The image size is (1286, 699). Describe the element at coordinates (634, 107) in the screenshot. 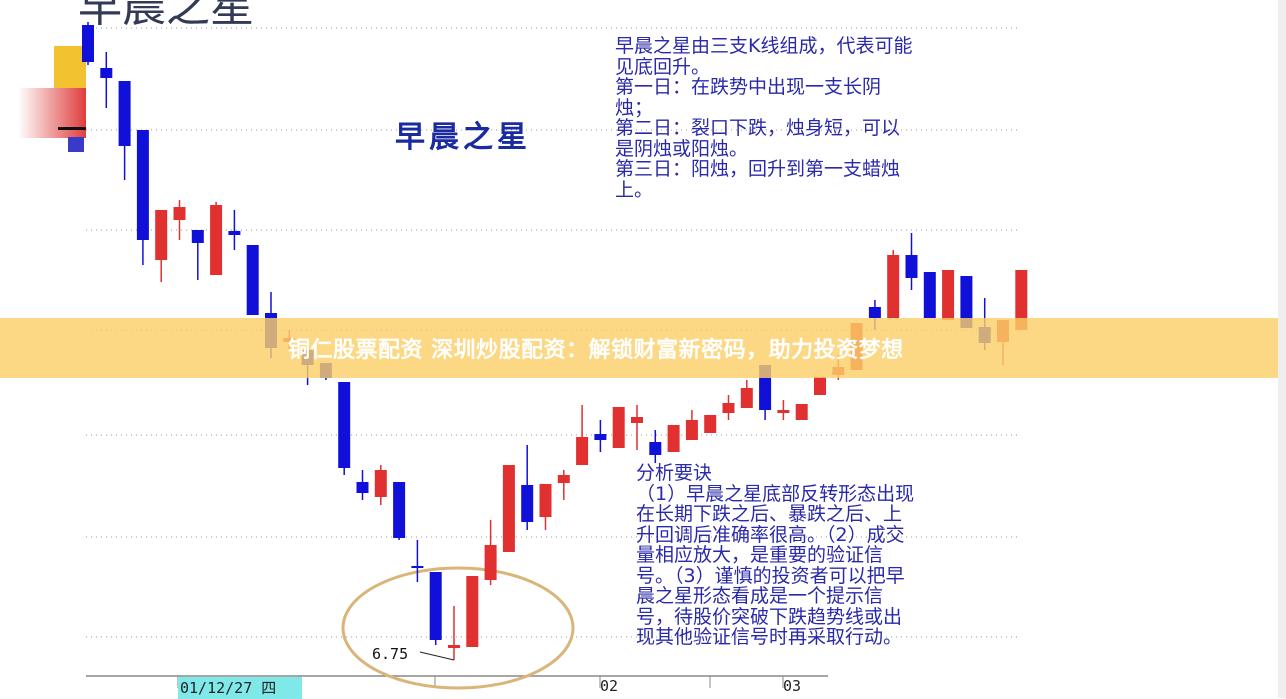

I see `text-line: 烛；` at that location.